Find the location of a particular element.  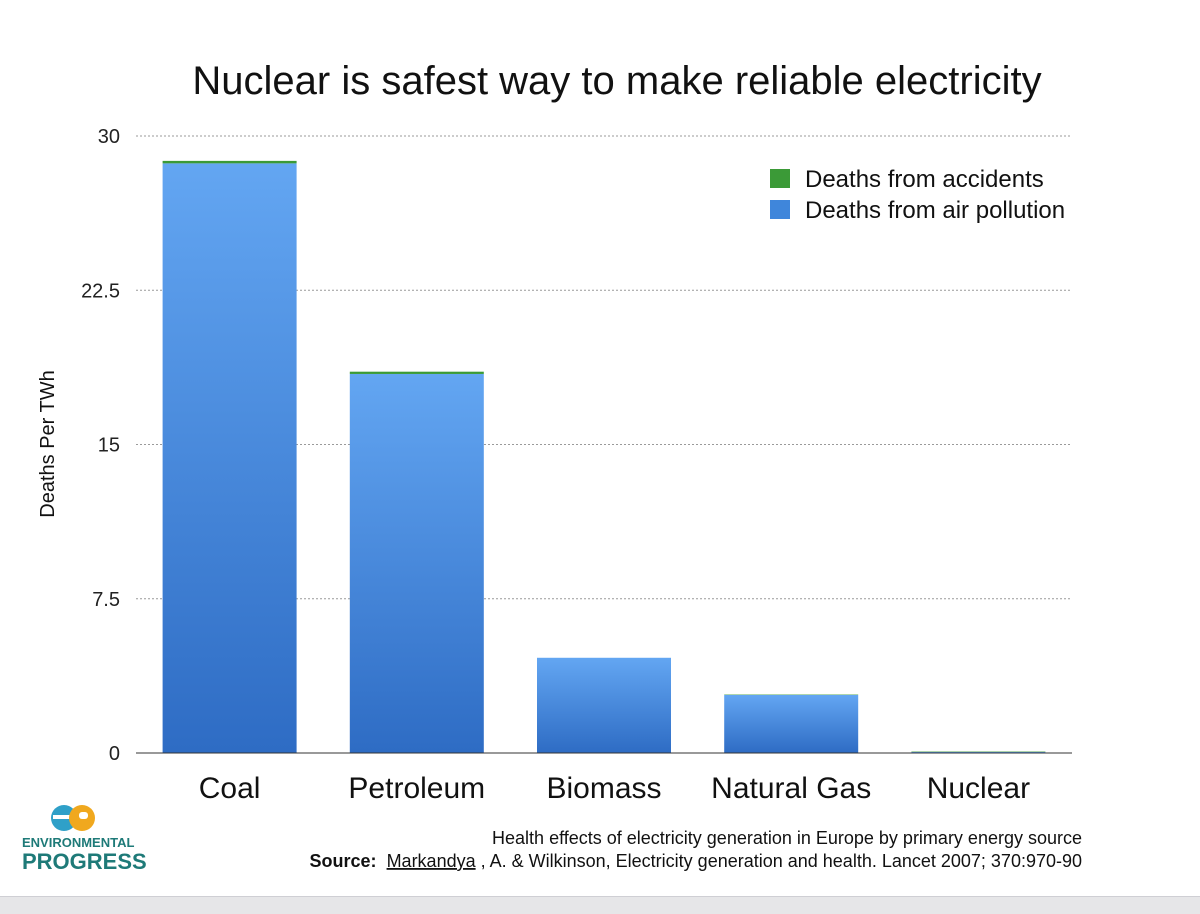

legend-swatch-accidents is located at coordinates (780, 178).